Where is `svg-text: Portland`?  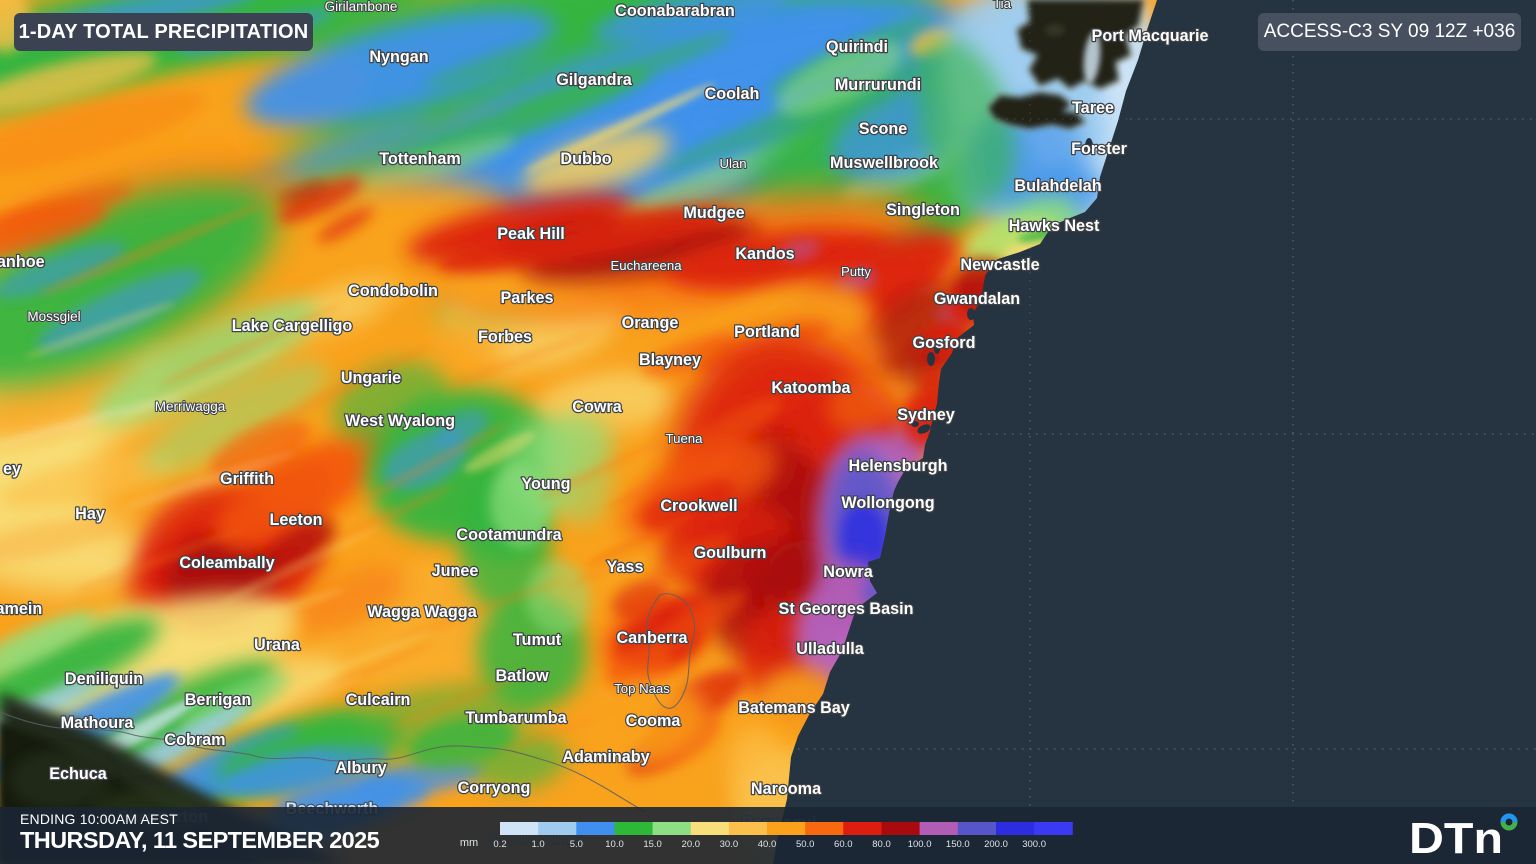
svg-text: Portland is located at coordinates (767, 332).